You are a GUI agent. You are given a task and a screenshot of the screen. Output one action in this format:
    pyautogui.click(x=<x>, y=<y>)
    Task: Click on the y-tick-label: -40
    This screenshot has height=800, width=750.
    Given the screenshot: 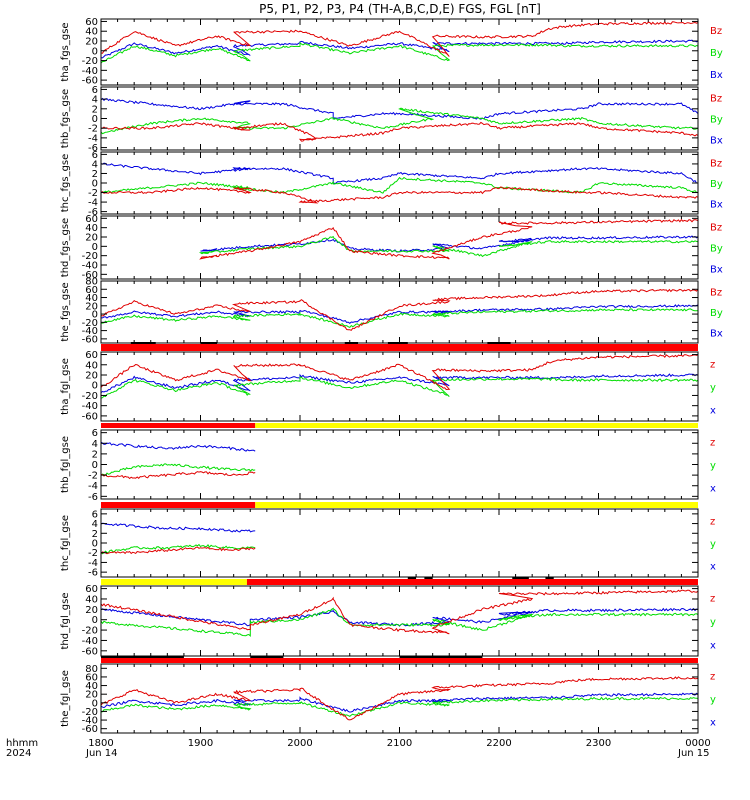 What is the action you would take?
    pyautogui.click(x=90, y=721)
    